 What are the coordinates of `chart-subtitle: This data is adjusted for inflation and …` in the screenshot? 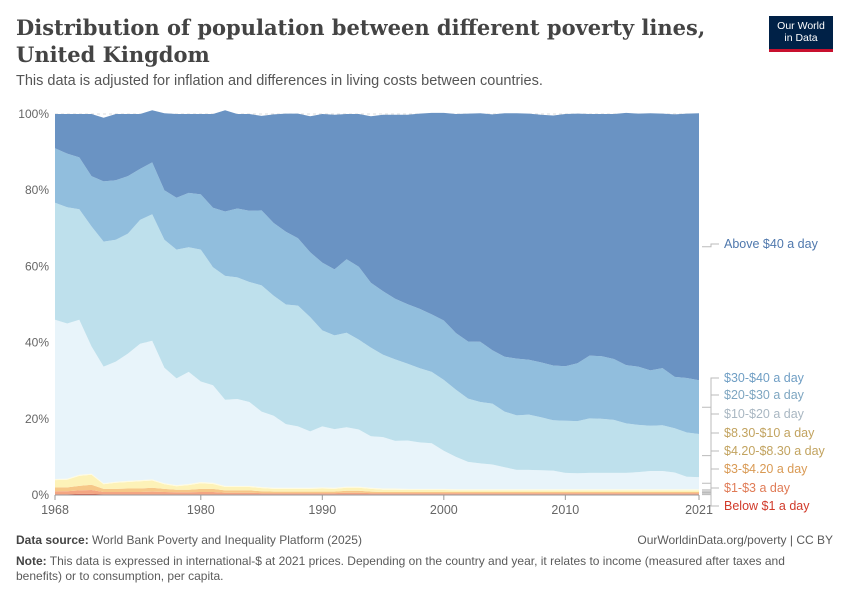 It's located at (279, 81).